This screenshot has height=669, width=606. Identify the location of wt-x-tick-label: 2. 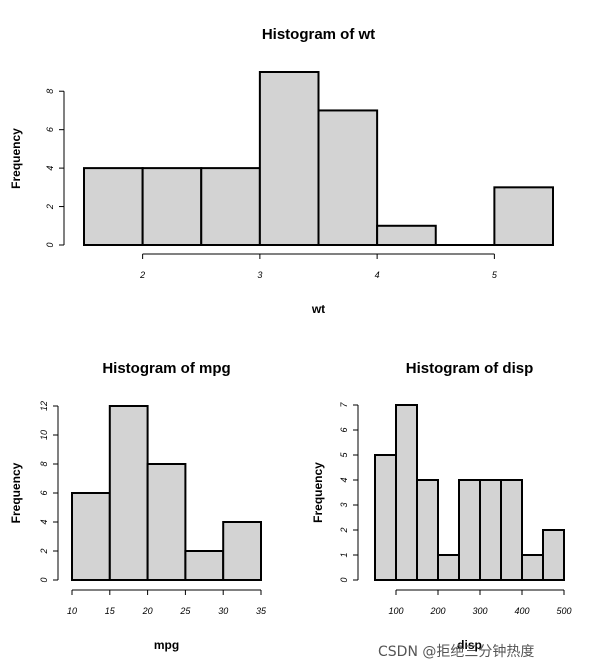
(142, 275).